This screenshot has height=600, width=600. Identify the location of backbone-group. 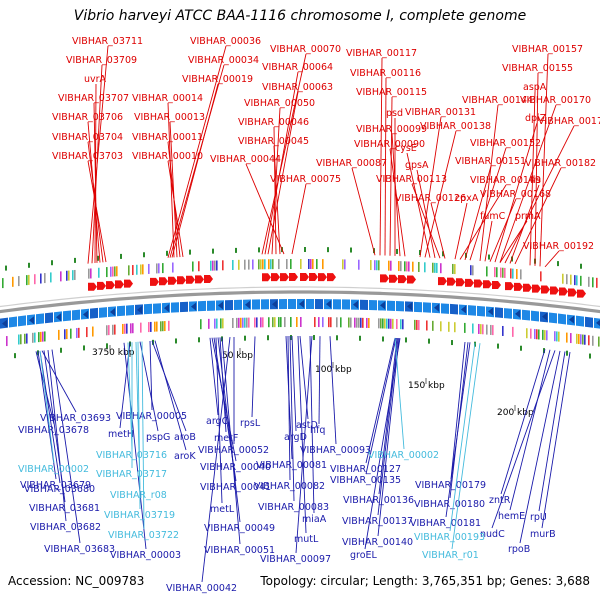
(300, 300).